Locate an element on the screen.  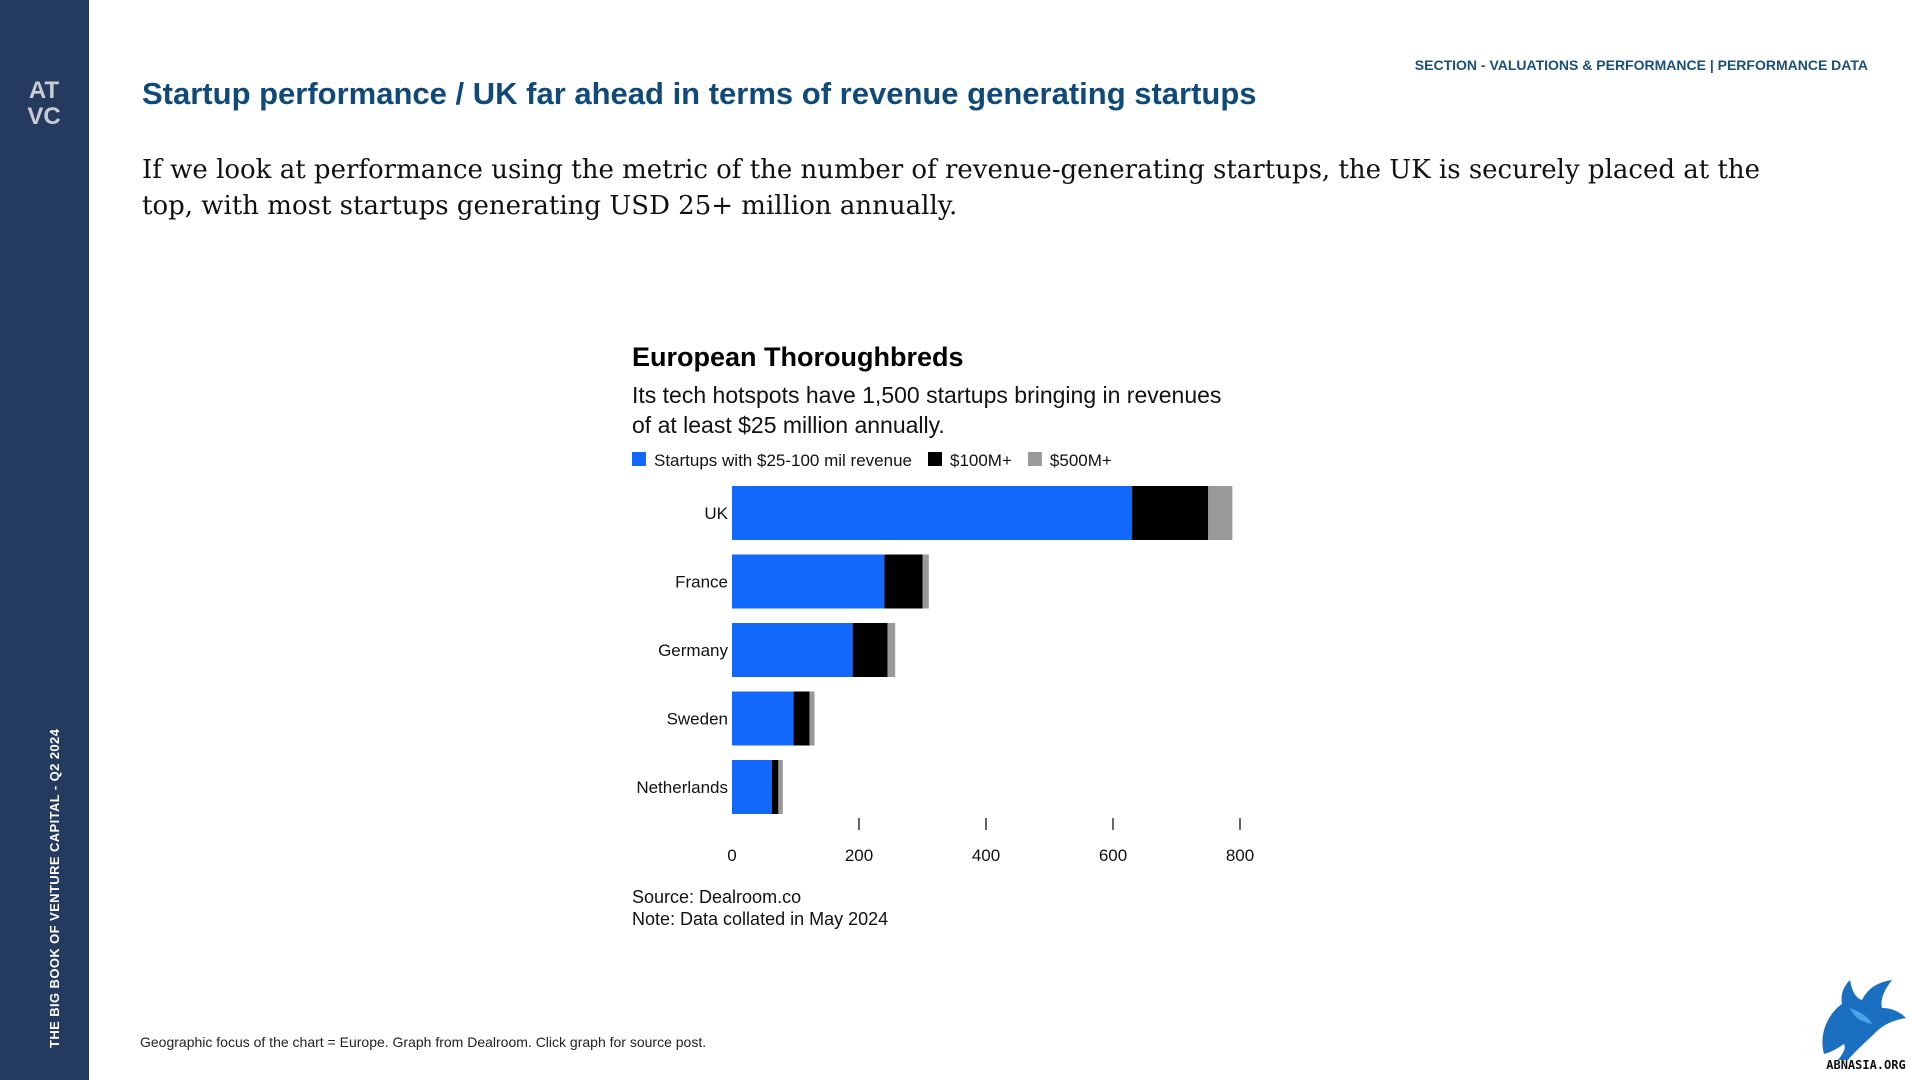
abnasia-badge: ABNASIA.ORG is located at coordinates (1862, 1020).